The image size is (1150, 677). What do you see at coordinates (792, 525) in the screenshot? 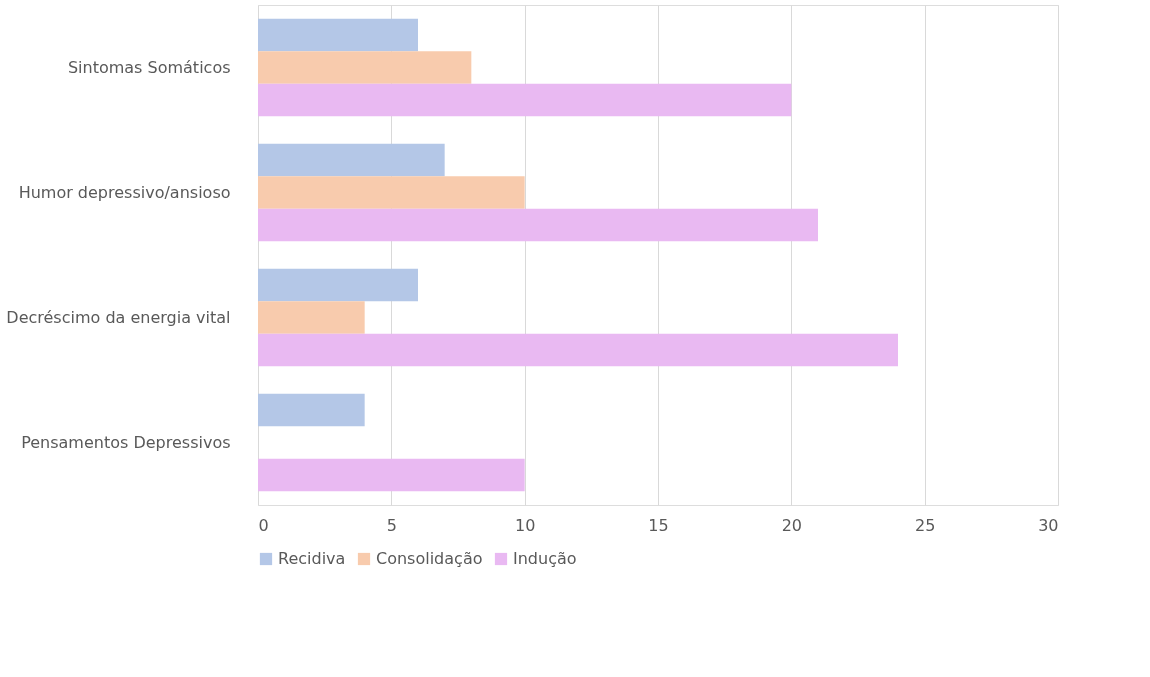
I see `x-tick-label: 20` at bounding box center [792, 525].